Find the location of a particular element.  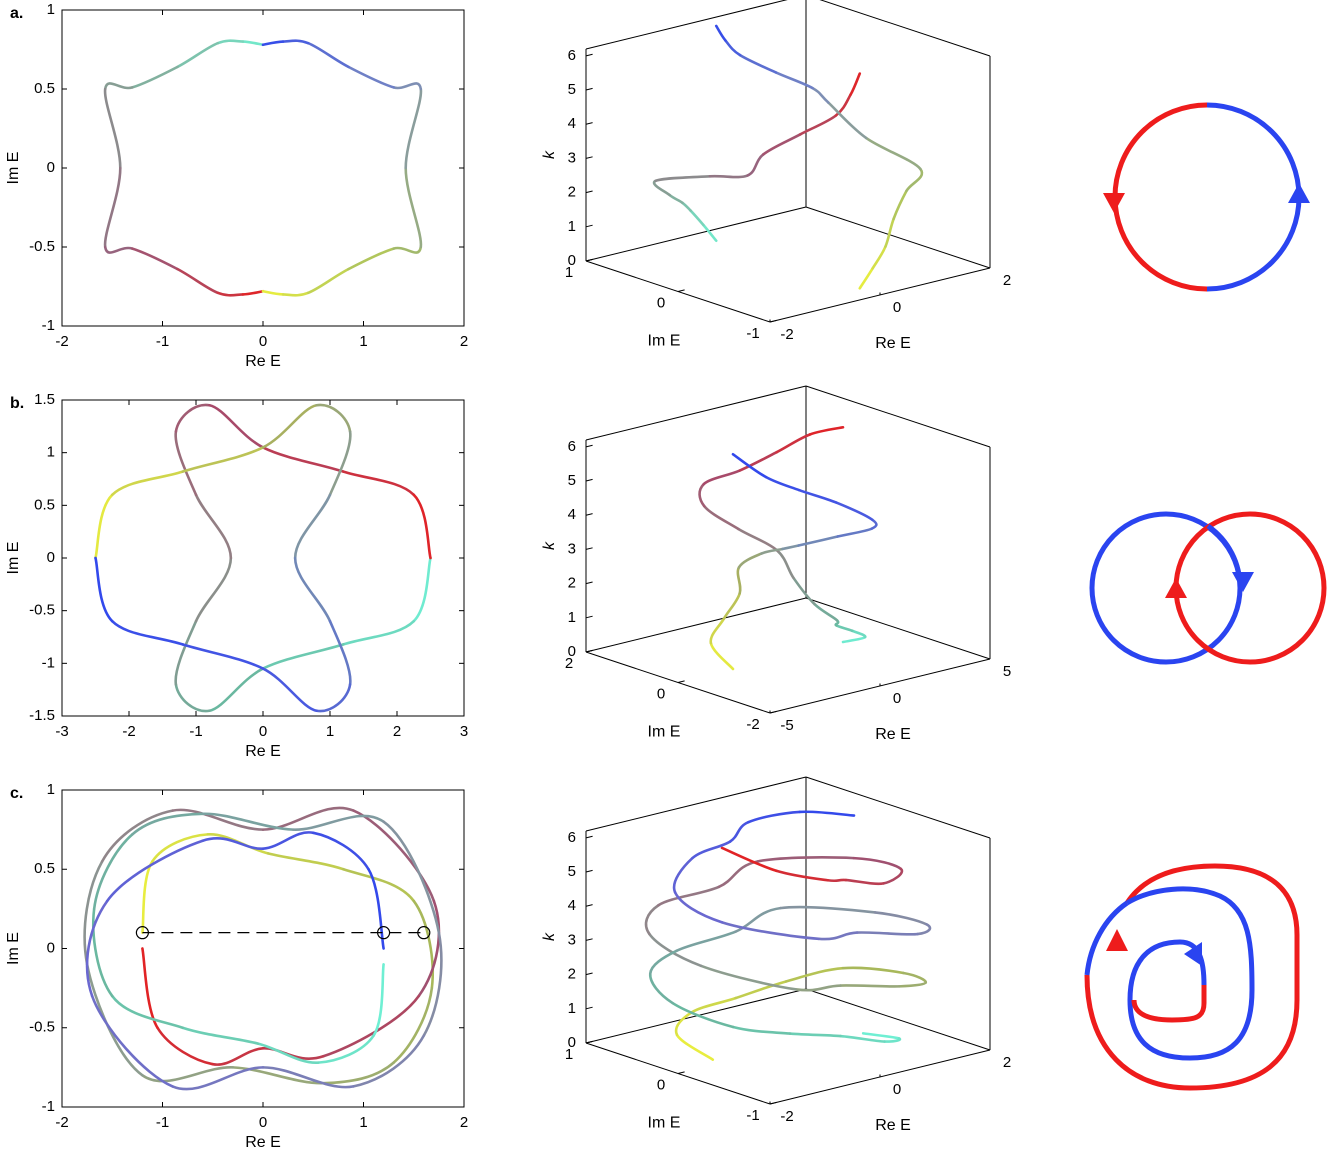

y-tick-label: -0.5 is located at coordinates (42, 610).